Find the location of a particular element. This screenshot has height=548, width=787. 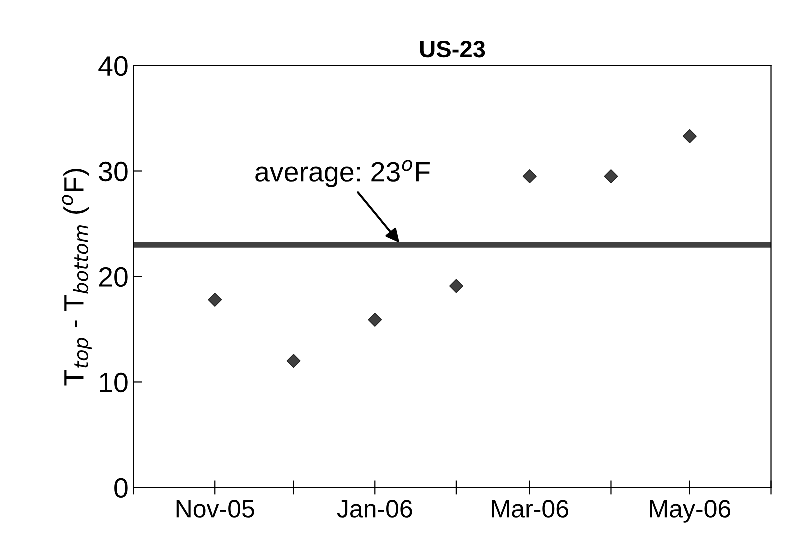

y-tick-label: 30 is located at coordinates (113, 172).